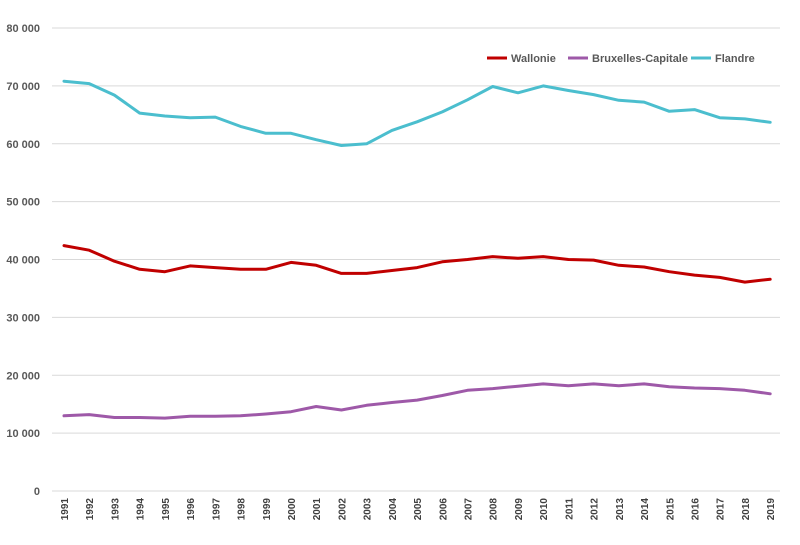 Image resolution: width=800 pixels, height=545 pixels. I want to click on x-tick-label: 2016, so click(696, 509).